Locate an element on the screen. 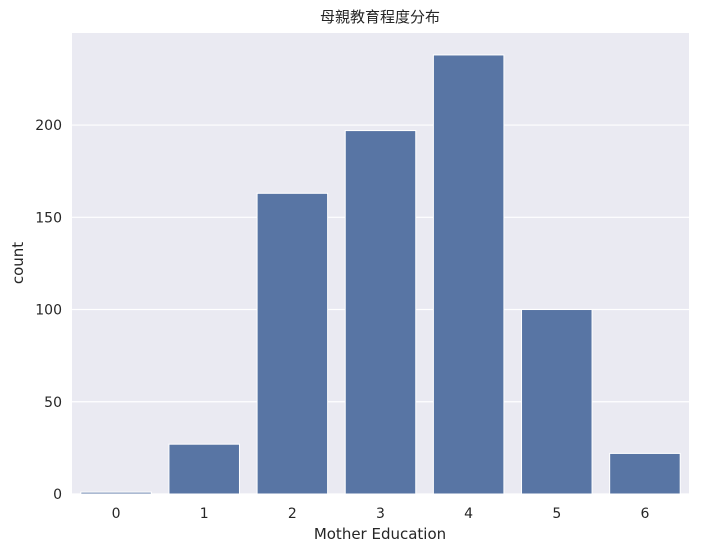  y-tick-label: 200 is located at coordinates (48, 126).